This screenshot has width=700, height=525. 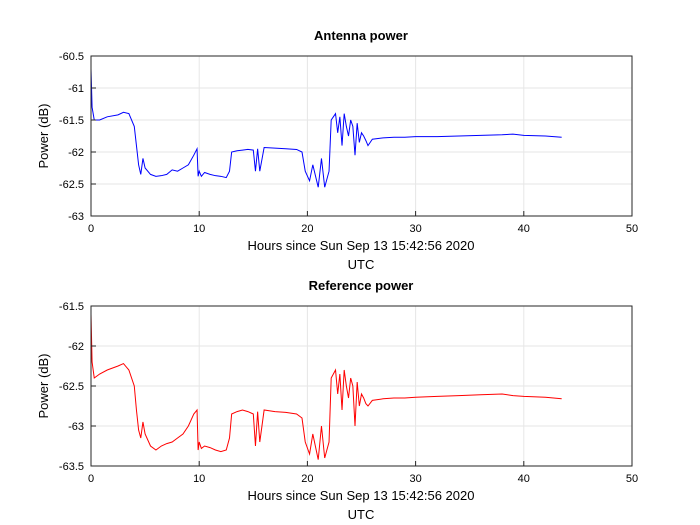 What do you see at coordinates (361, 285) in the screenshot?
I see `chart-title: Reference power` at bounding box center [361, 285].